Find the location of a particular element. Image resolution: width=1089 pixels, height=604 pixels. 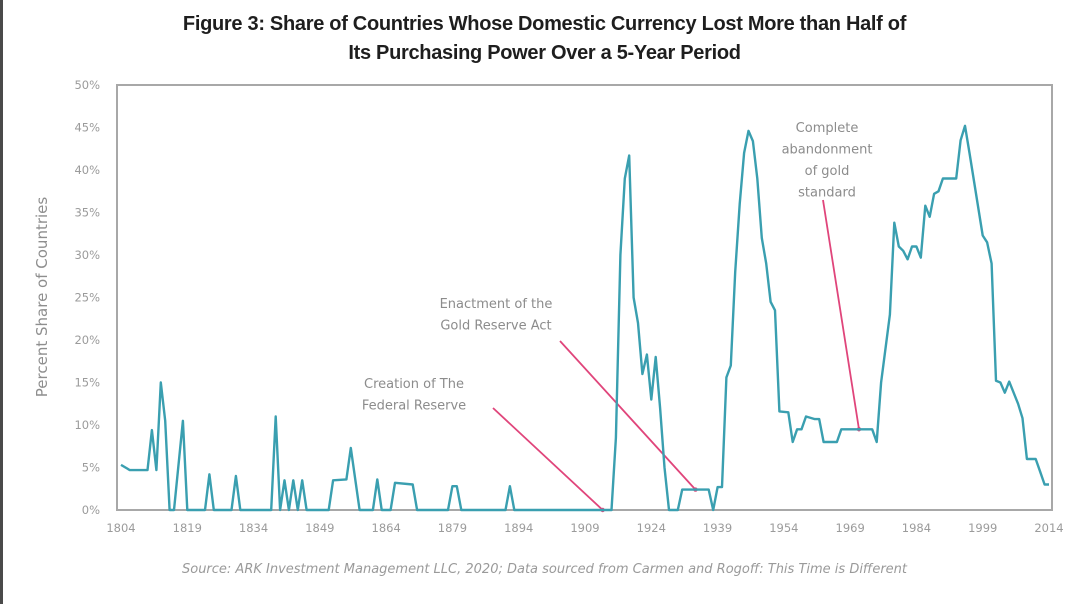

y-tick-label: 20% is located at coordinates (87, 340).